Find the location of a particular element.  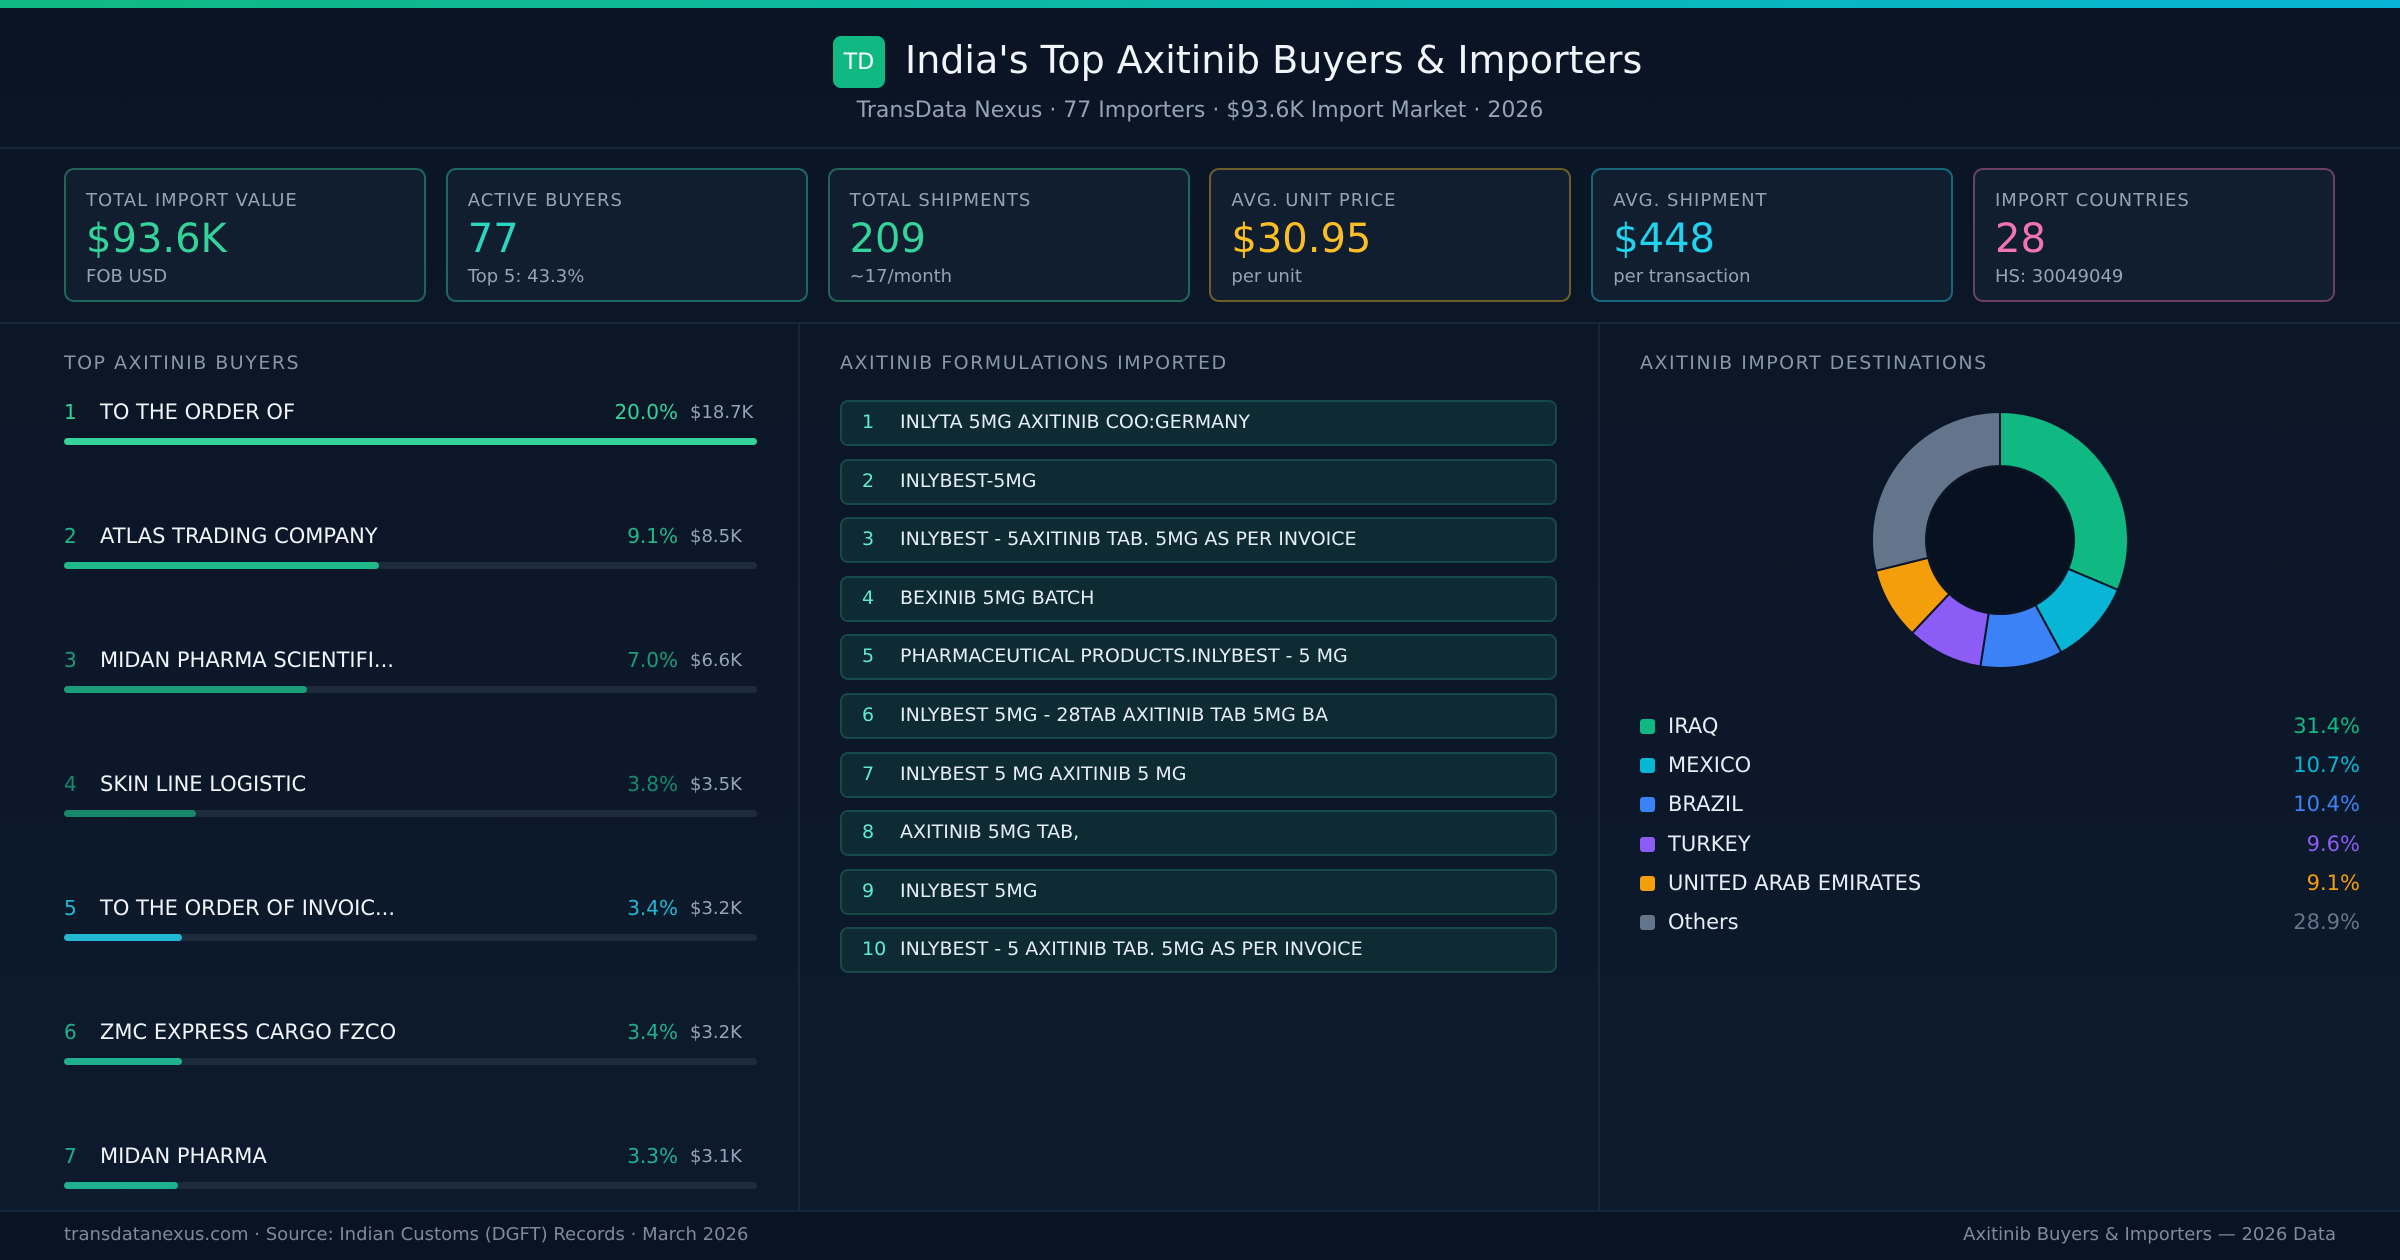

formulation-name: INLYBEST 5 MG AXITINIB 5 MG is located at coordinates (1043, 773).